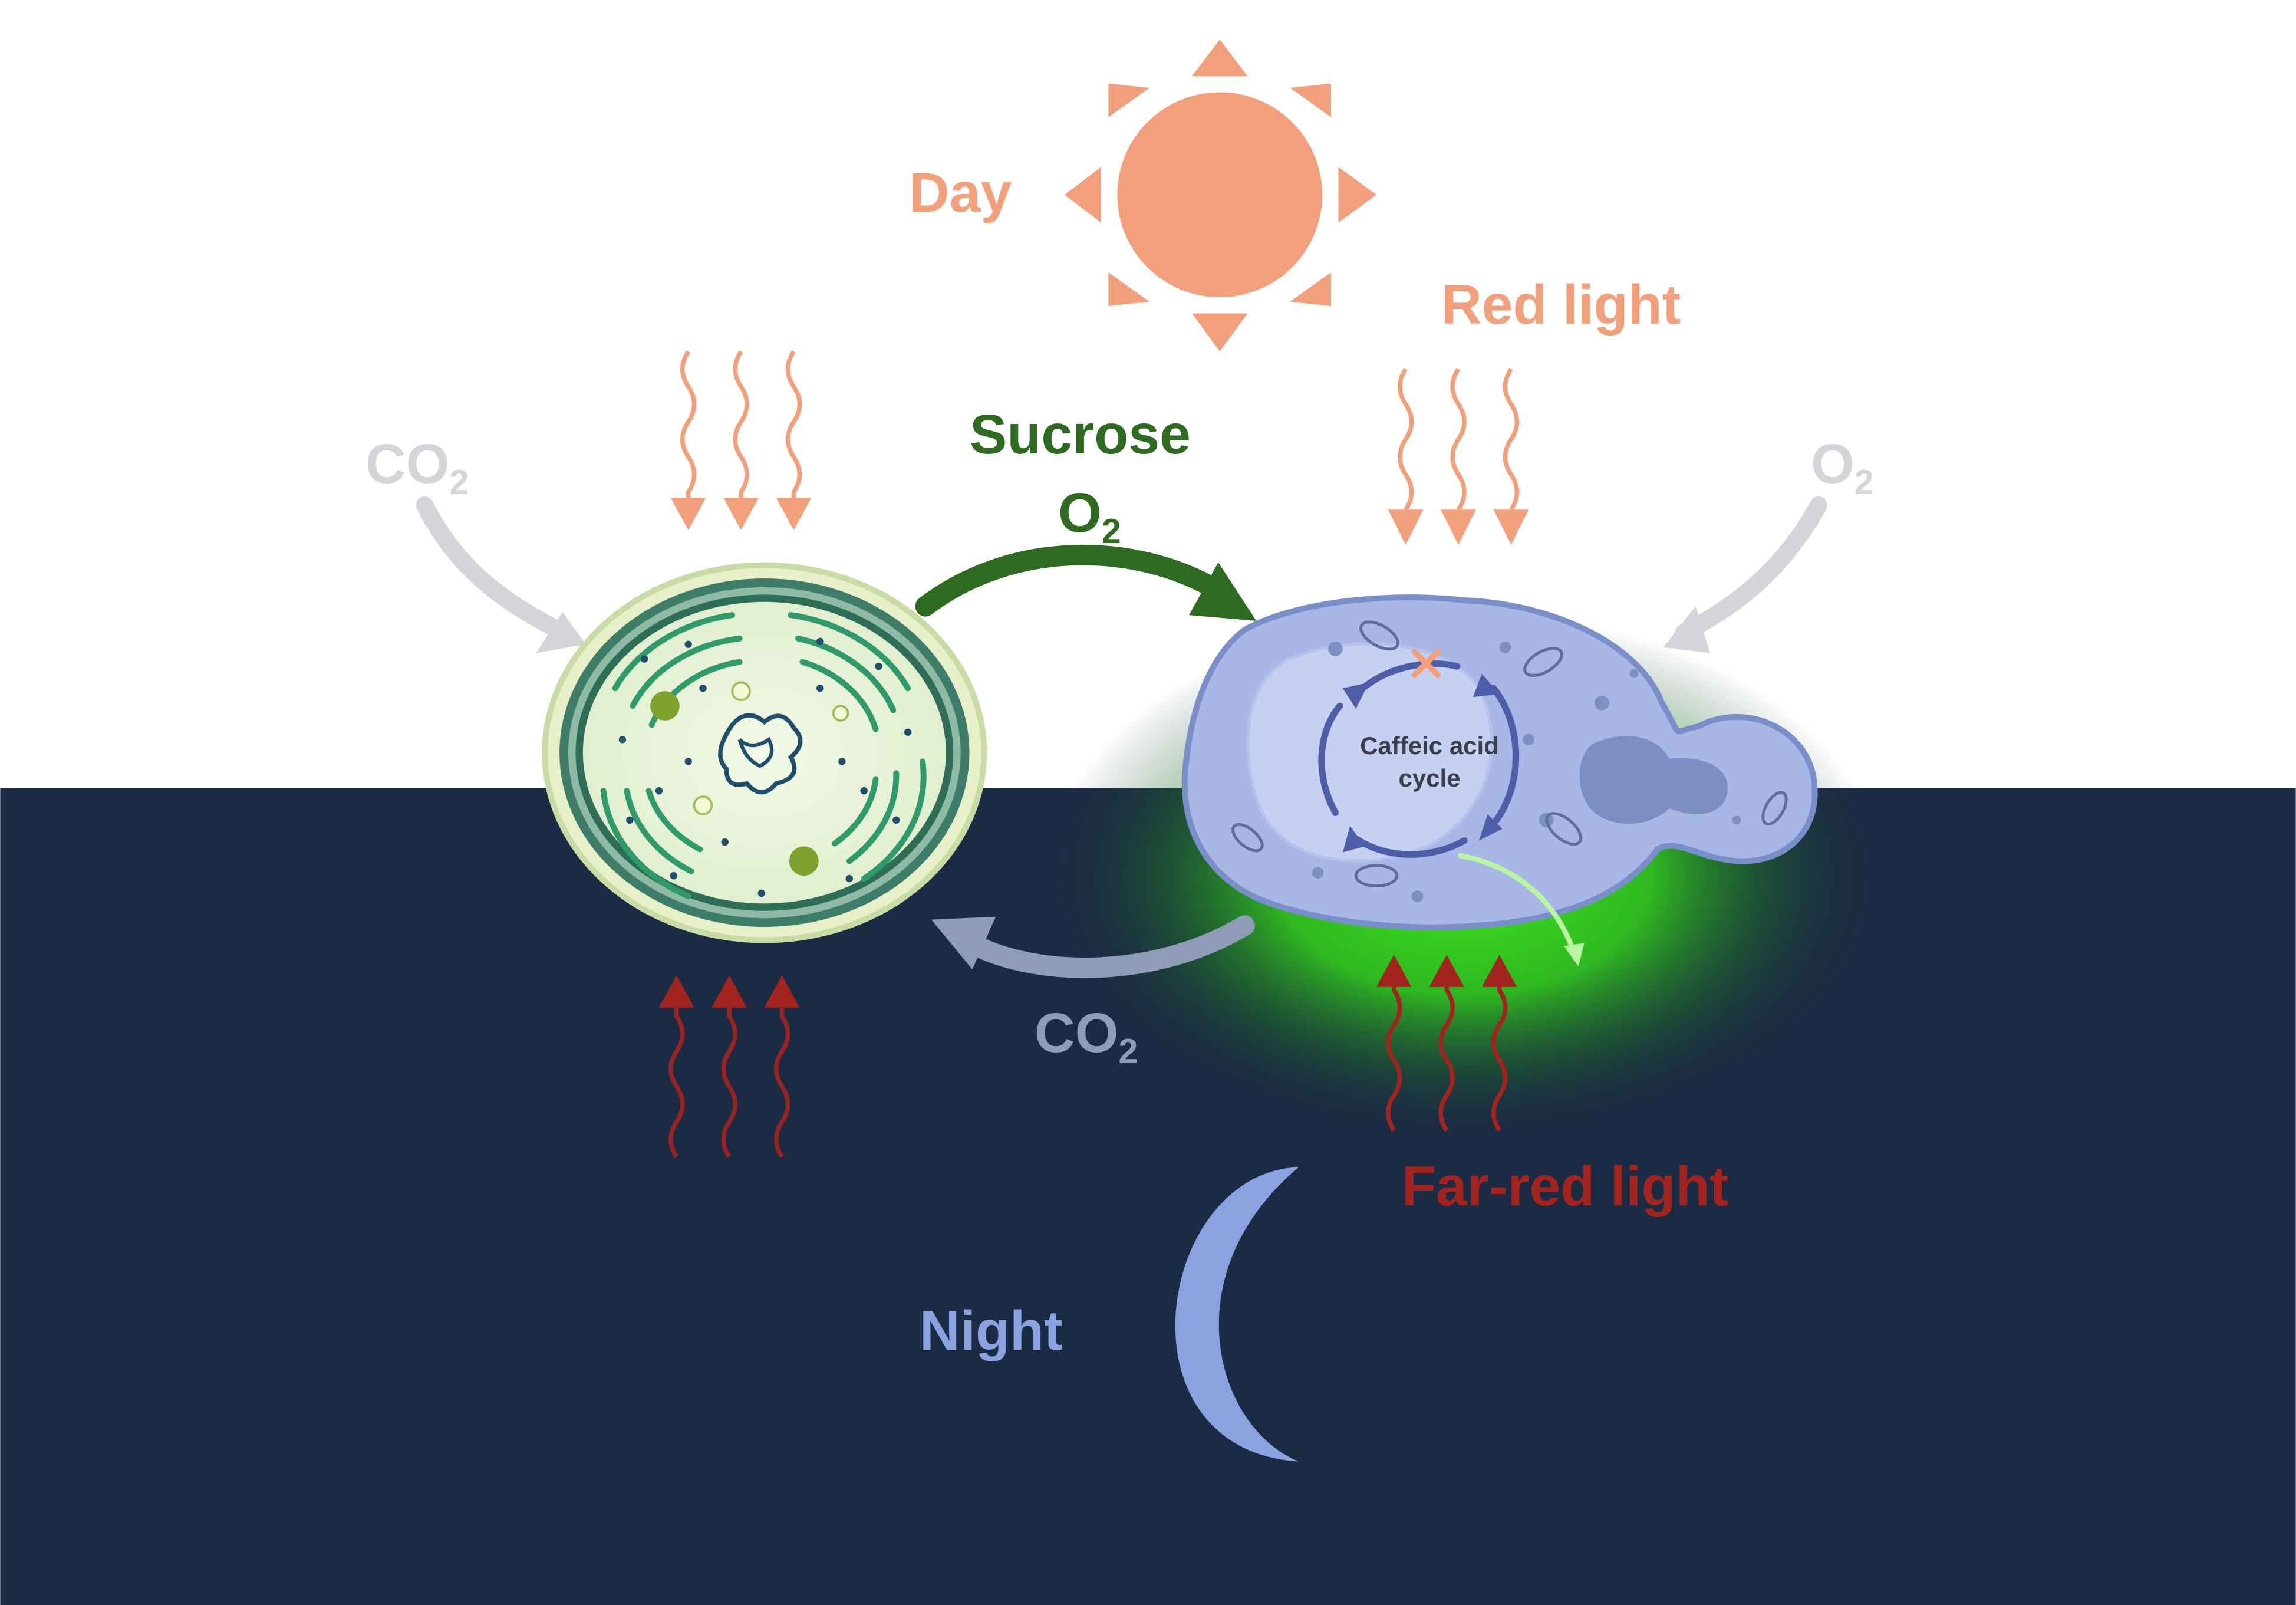  Describe the element at coordinates (407, 464) in the screenshot. I see `co2-input-base: CO` at that location.